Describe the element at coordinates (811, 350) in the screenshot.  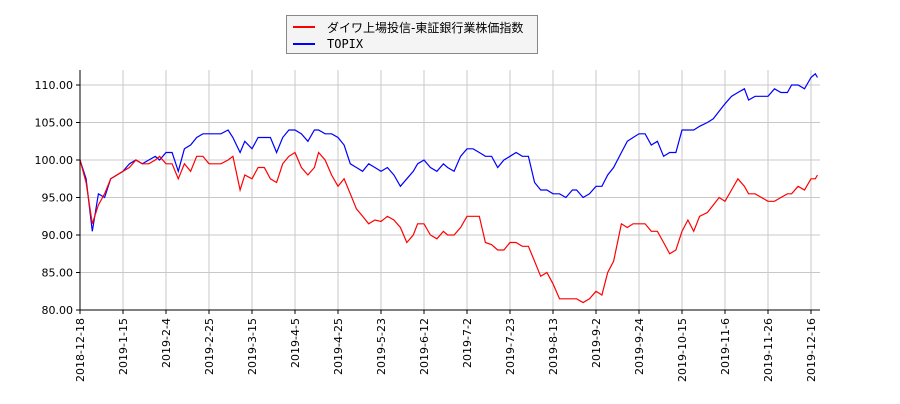
I see `x-tick-label: 2019-12-16` at that location.